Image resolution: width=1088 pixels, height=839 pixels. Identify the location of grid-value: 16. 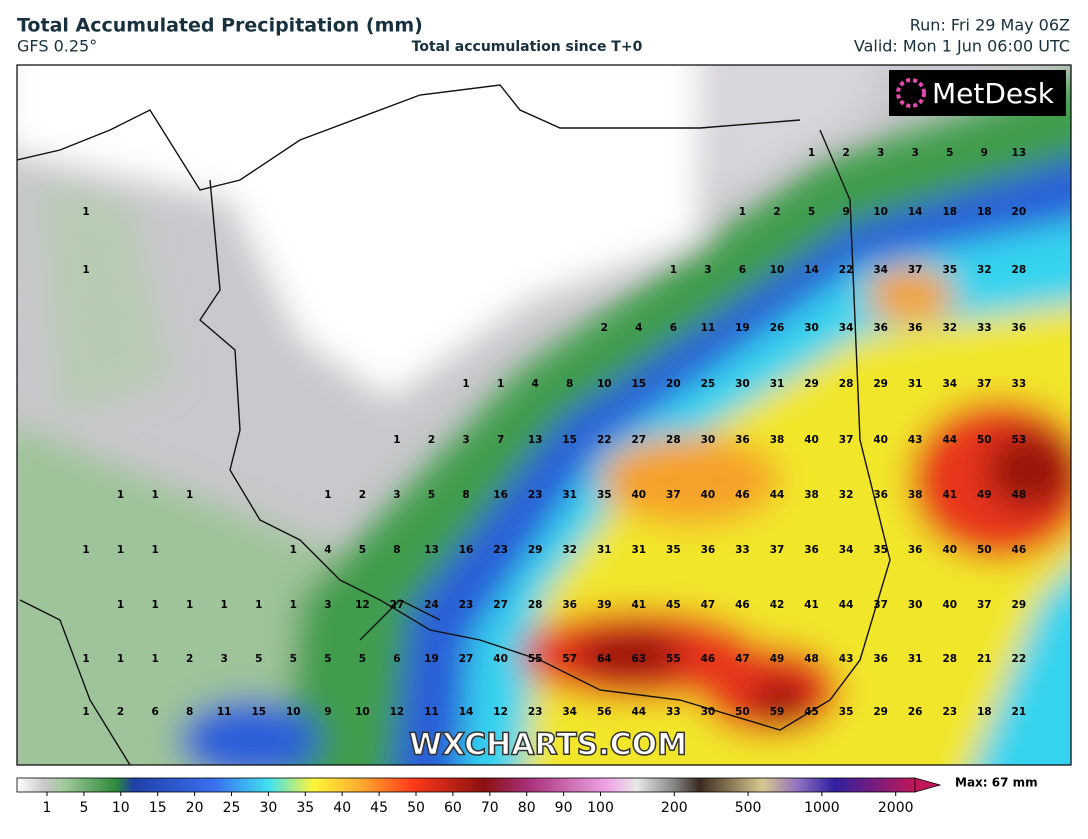
(466, 550).